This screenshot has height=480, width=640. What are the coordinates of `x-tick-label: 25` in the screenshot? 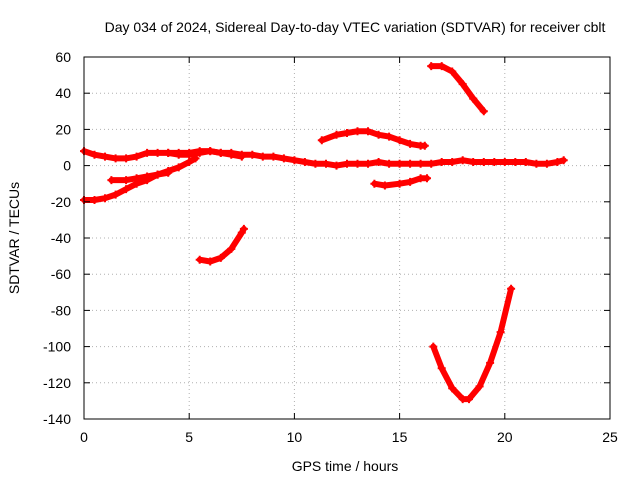 It's located at (610, 437).